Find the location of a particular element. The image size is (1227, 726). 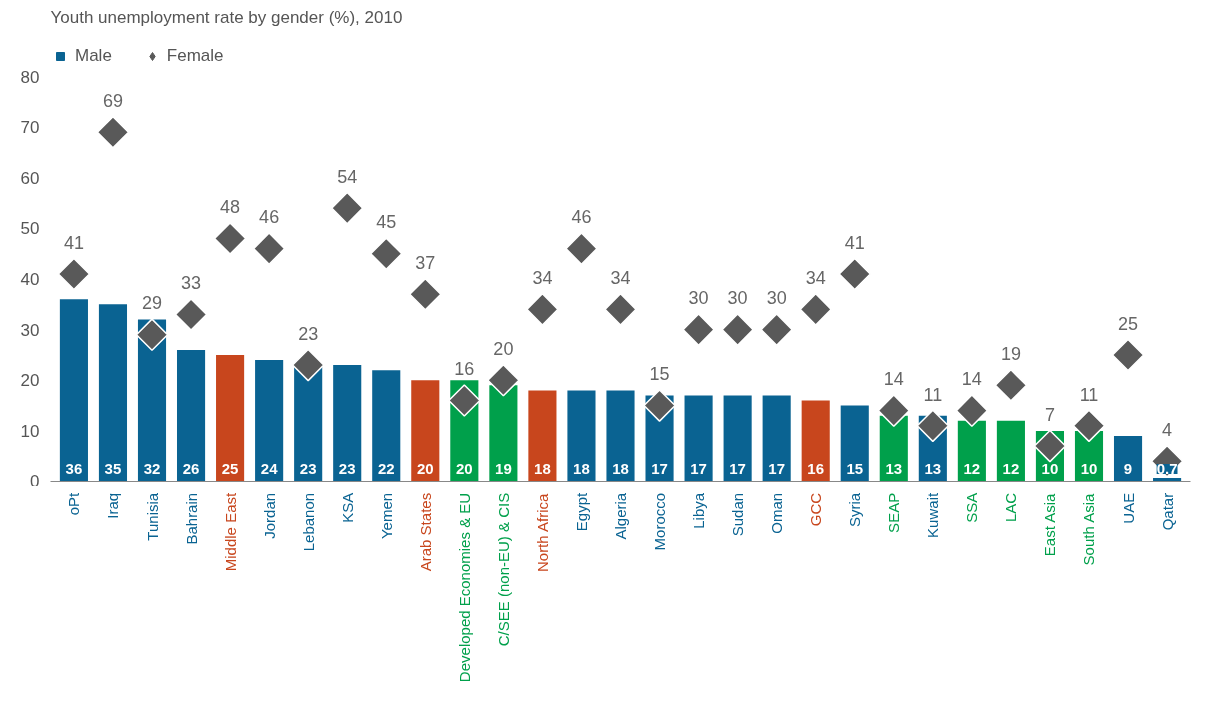

data-label: 69 is located at coordinates (112, 100).